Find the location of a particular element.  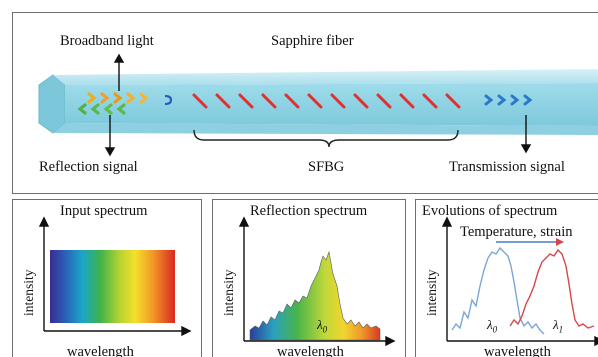

sfbg-label: SFBG is located at coordinates (326, 167).